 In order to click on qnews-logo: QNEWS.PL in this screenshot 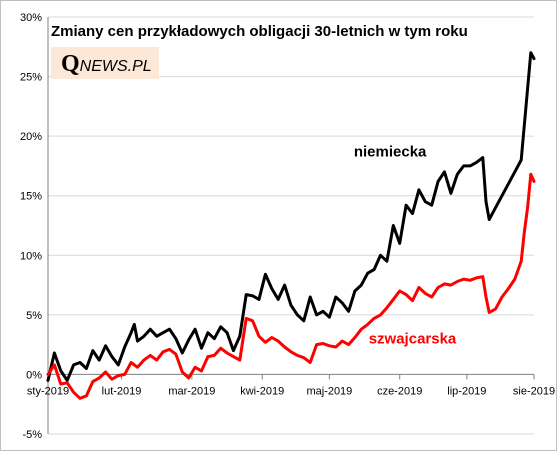, I will do `click(105, 63)`.